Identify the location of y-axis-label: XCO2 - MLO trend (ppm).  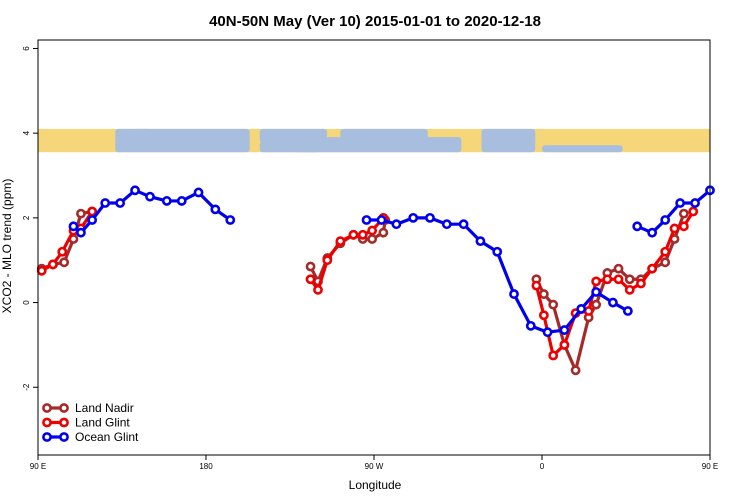
(7, 246).